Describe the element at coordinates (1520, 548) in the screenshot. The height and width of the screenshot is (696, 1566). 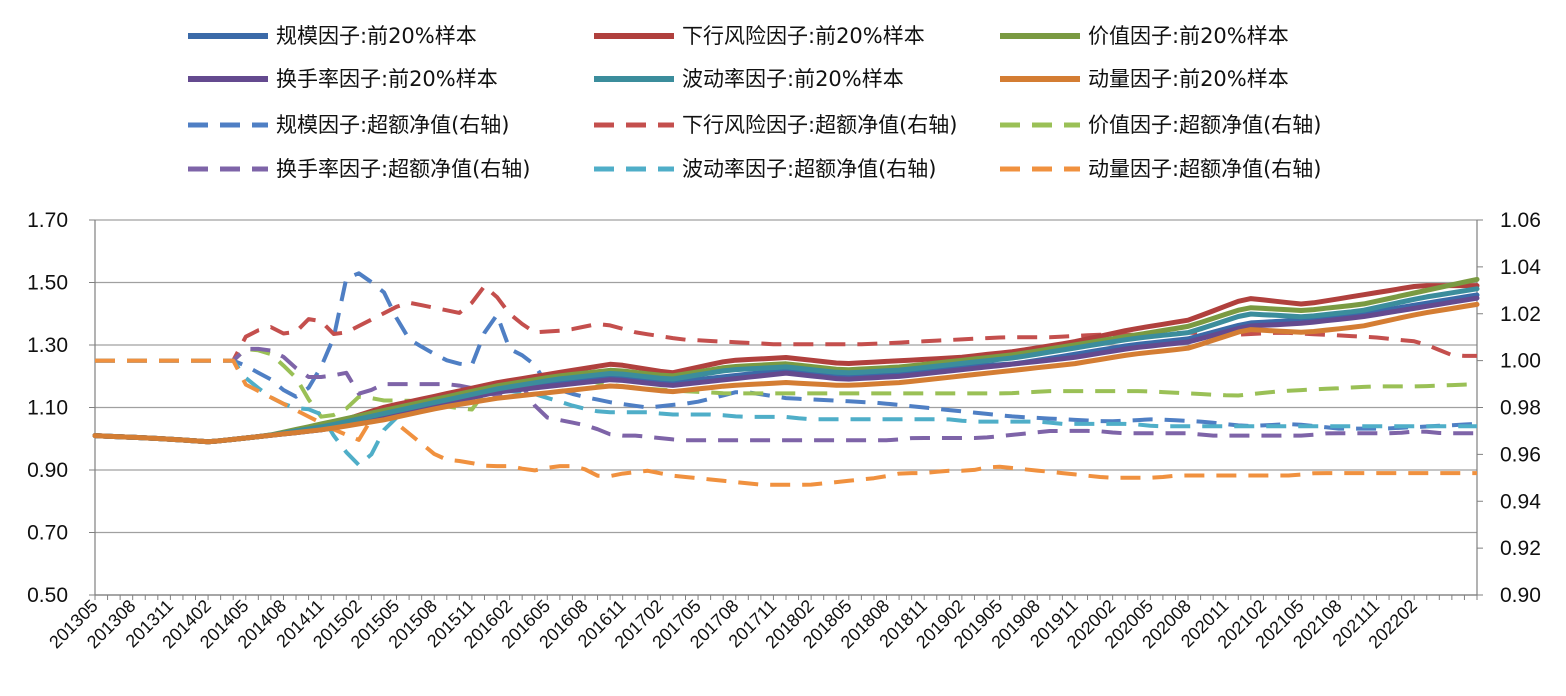
I see `y2-tick-label: 0.92` at that location.